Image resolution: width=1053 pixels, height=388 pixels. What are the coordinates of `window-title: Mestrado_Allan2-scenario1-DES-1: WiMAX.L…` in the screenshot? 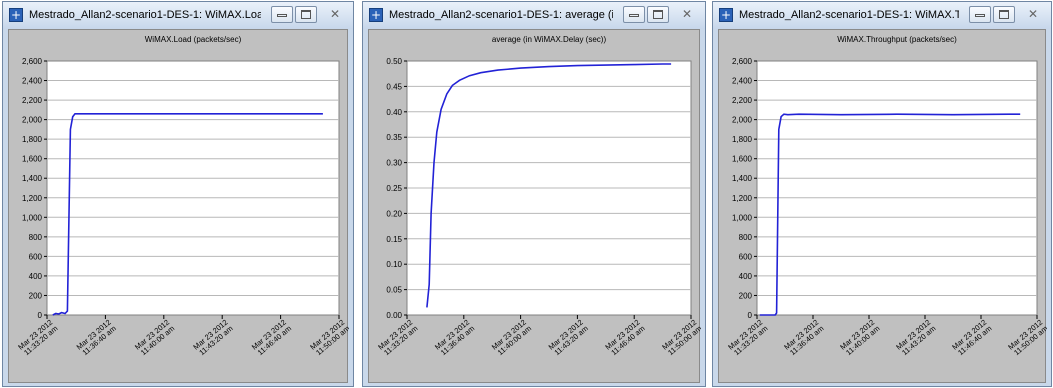 It's located at (145, 15).